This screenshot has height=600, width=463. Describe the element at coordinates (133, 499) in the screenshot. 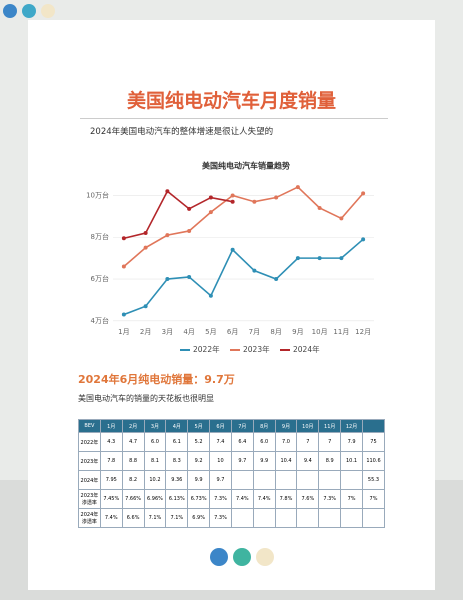

I see `cell: 7.66%` at that location.